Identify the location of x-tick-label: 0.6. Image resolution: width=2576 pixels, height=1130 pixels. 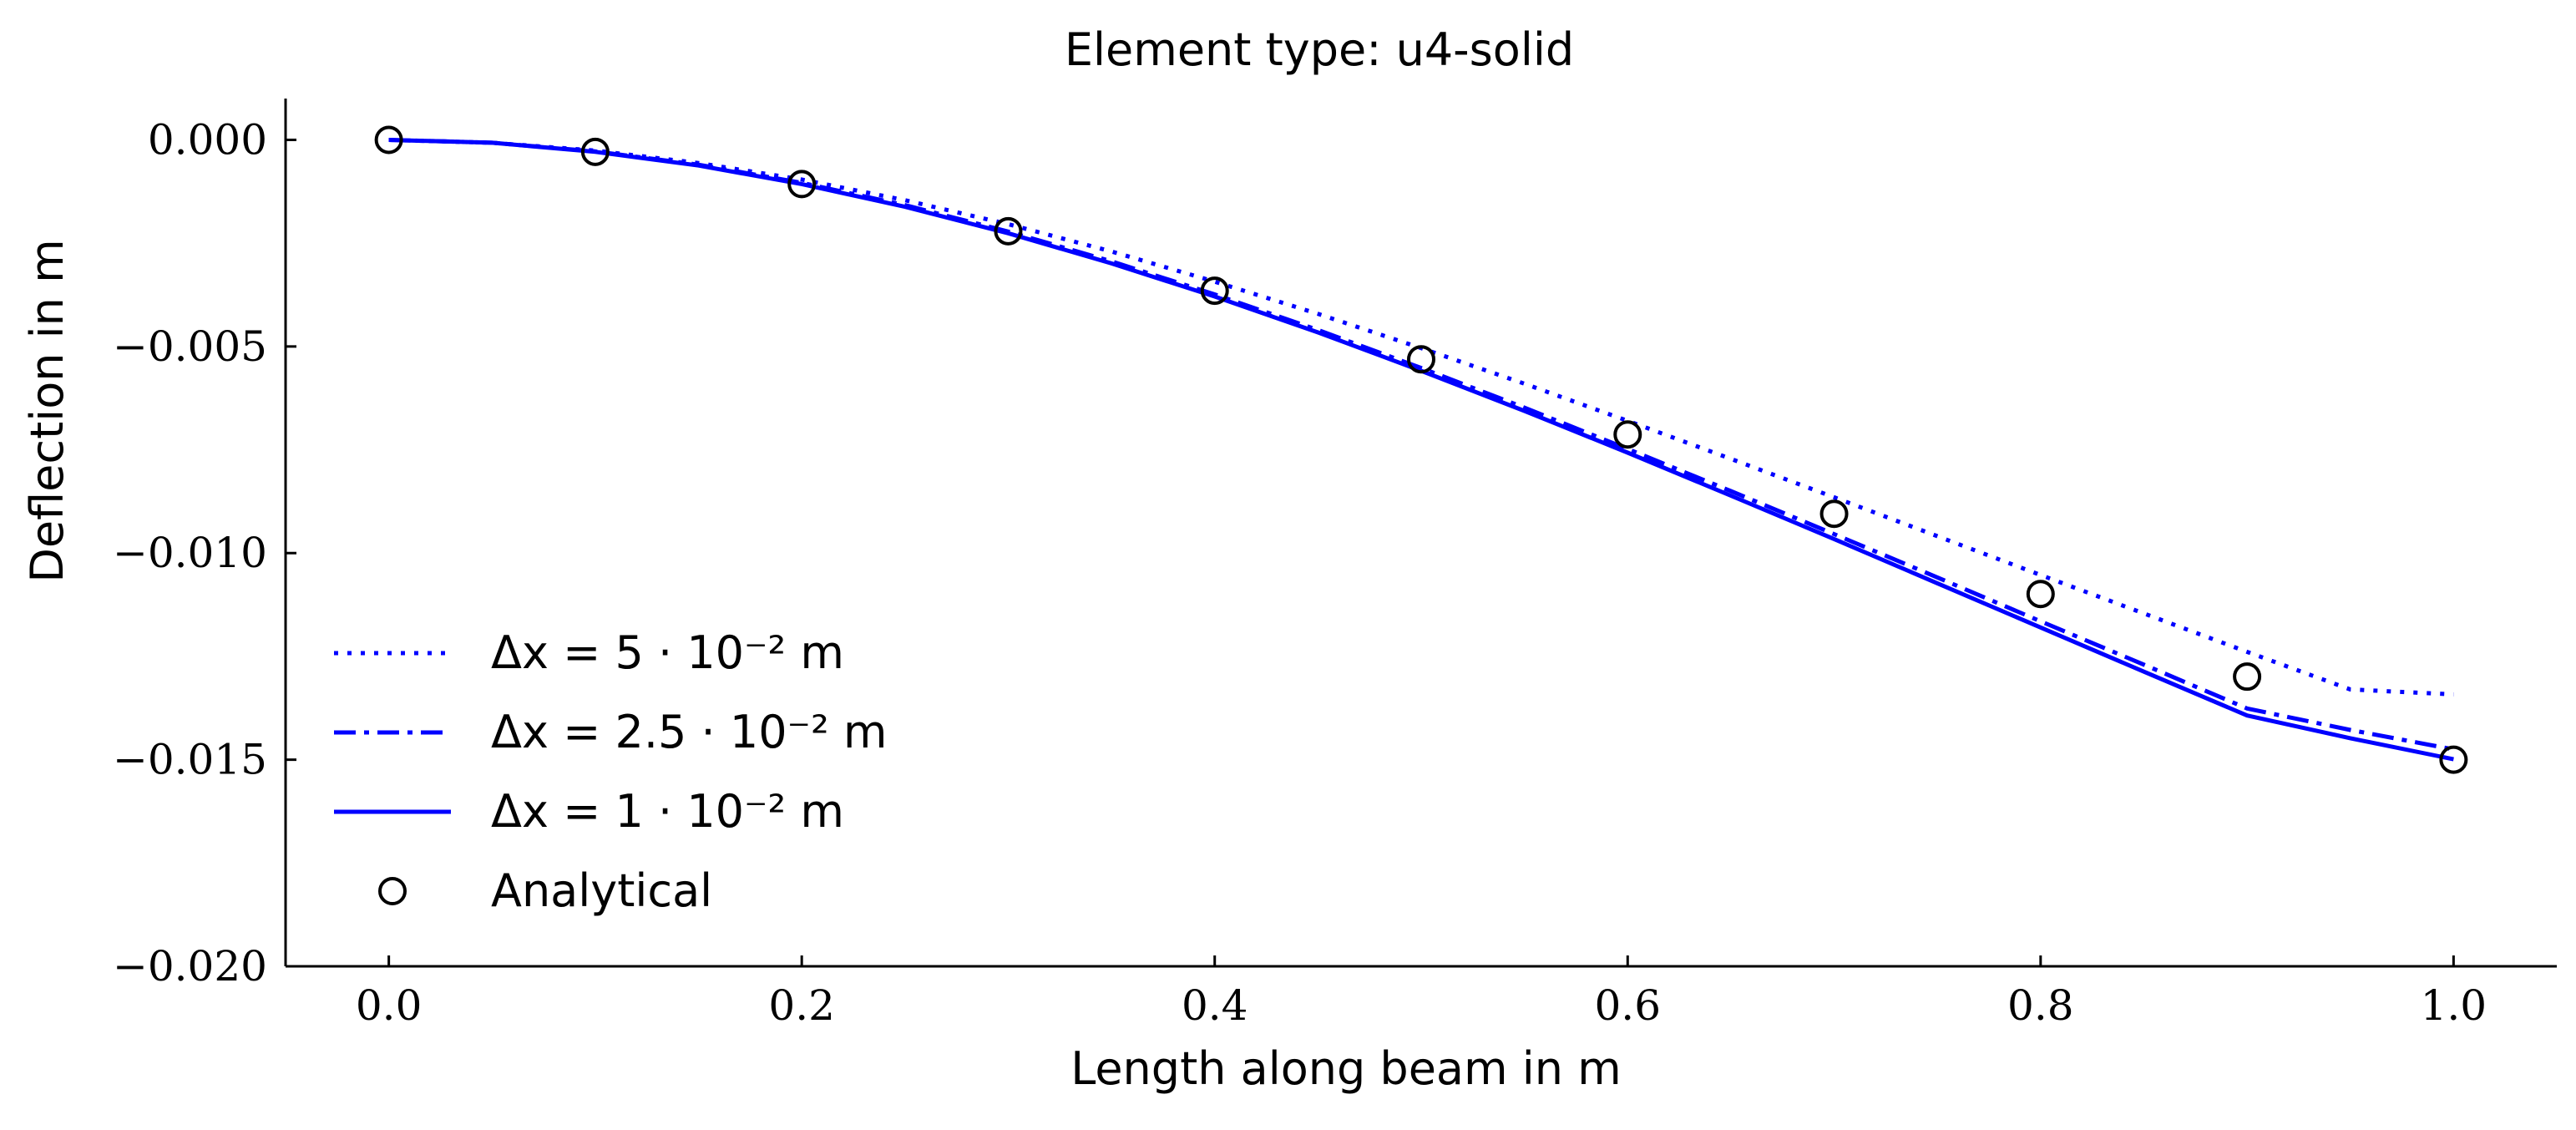
(1628, 1006).